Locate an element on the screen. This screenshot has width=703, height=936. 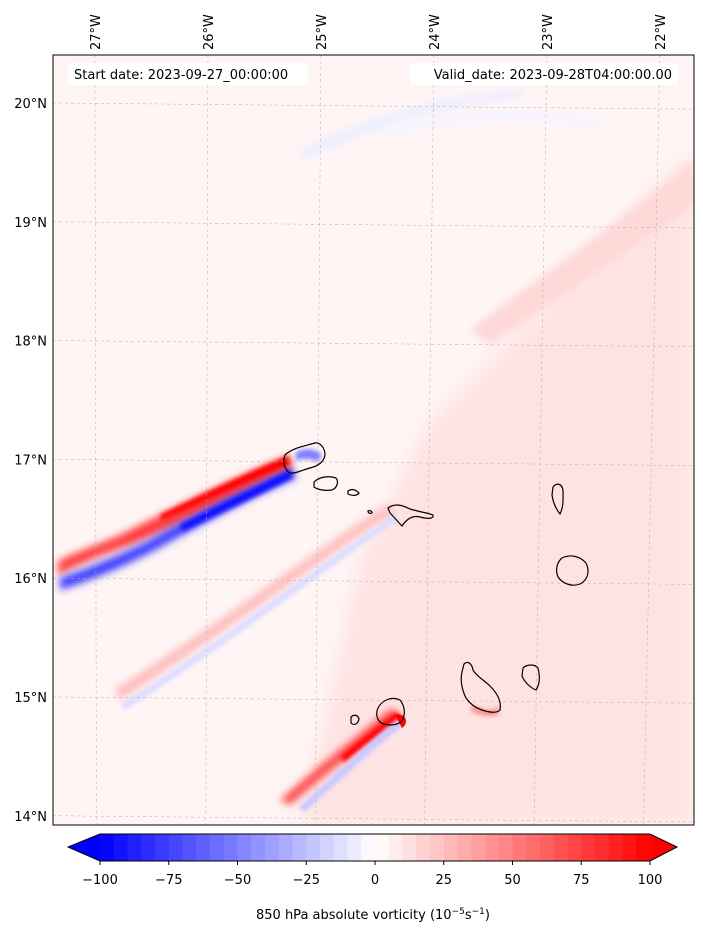
colorbar-tick-label-6: 50 is located at coordinates (512, 880).